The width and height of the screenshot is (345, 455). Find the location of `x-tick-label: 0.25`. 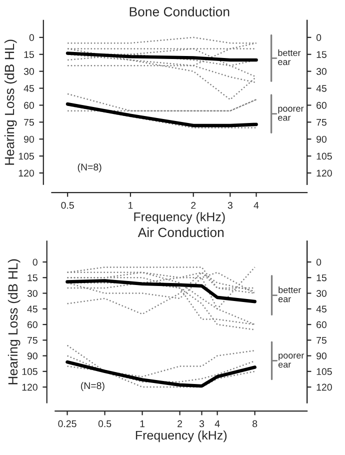

x-tick-label: 0.25 is located at coordinates (67, 424).